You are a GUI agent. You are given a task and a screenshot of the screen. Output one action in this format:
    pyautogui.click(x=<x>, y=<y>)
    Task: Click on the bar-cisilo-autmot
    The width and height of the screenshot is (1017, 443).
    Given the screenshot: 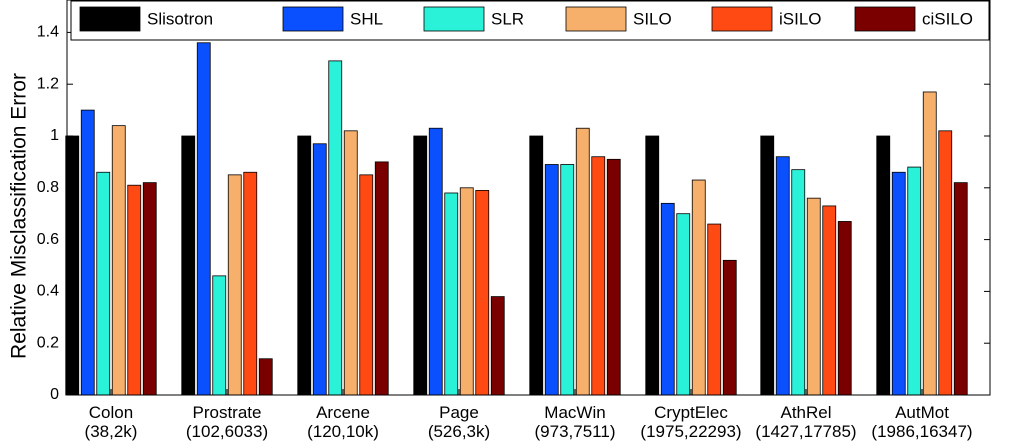 What is the action you would take?
    pyautogui.click(x=960, y=289)
    